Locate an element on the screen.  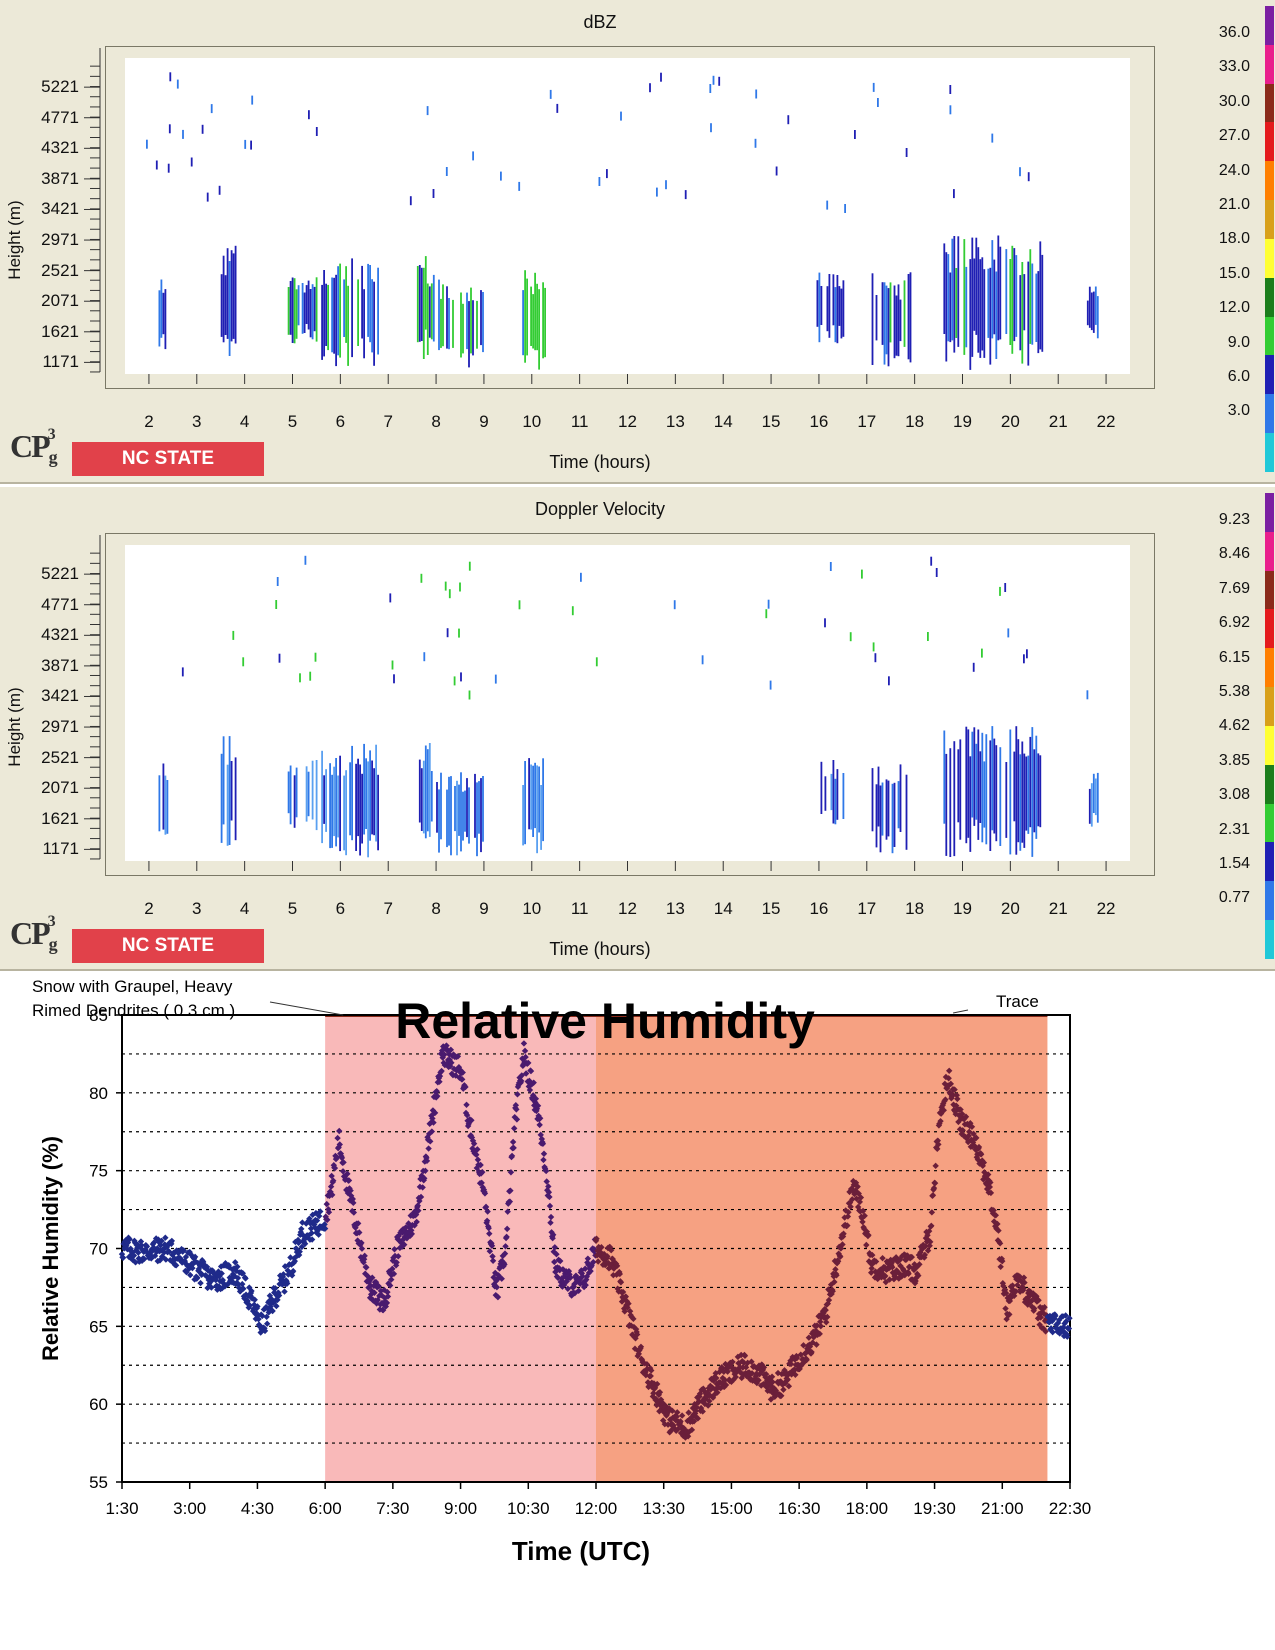
x-tick-label: 10:30 is located at coordinates (528, 1508).